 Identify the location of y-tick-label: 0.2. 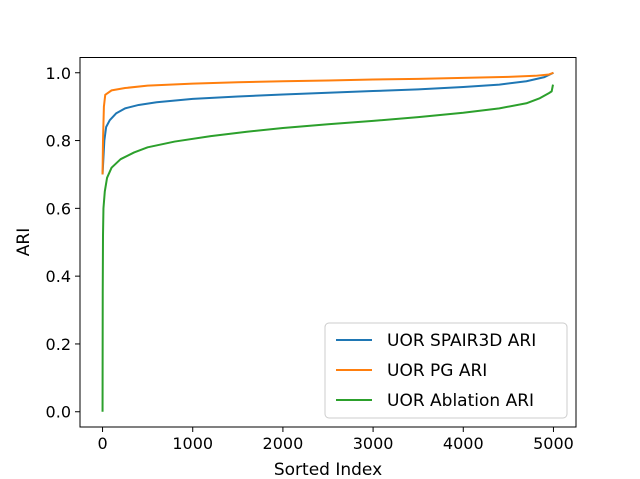
(58, 344).